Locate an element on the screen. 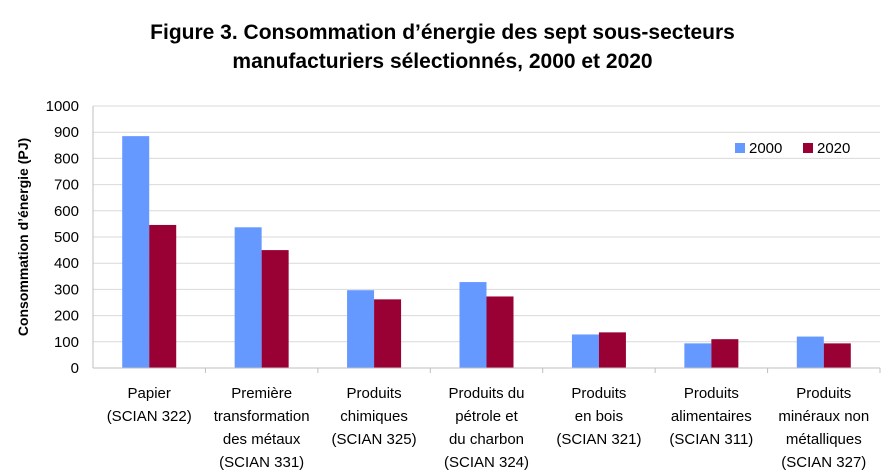 The image size is (885, 475). y-tick-label: 800 is located at coordinates (66, 158).